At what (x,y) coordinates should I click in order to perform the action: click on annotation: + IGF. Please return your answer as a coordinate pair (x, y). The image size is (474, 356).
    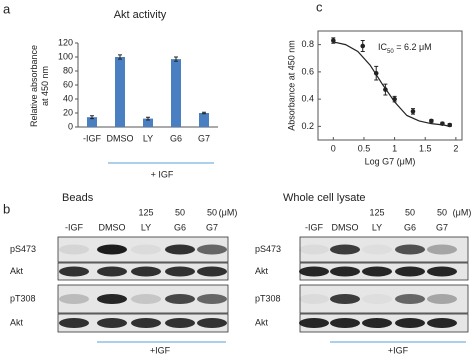
    Looking at the image, I should click on (162, 174).